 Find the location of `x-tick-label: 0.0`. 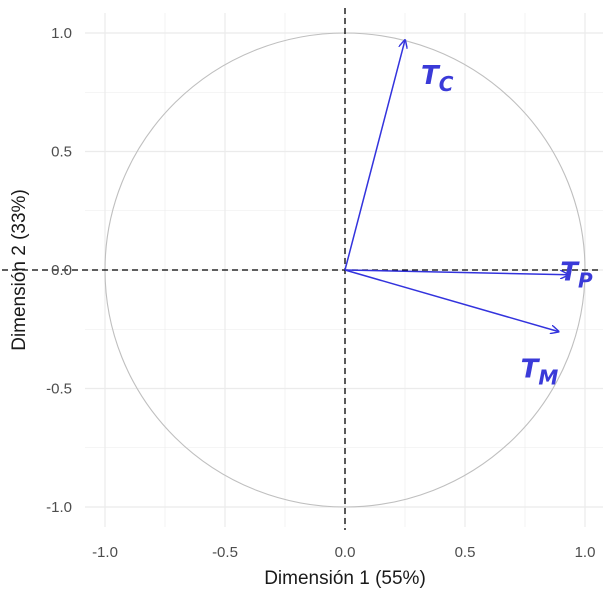

x-tick-label: 0.0 is located at coordinates (345, 552).